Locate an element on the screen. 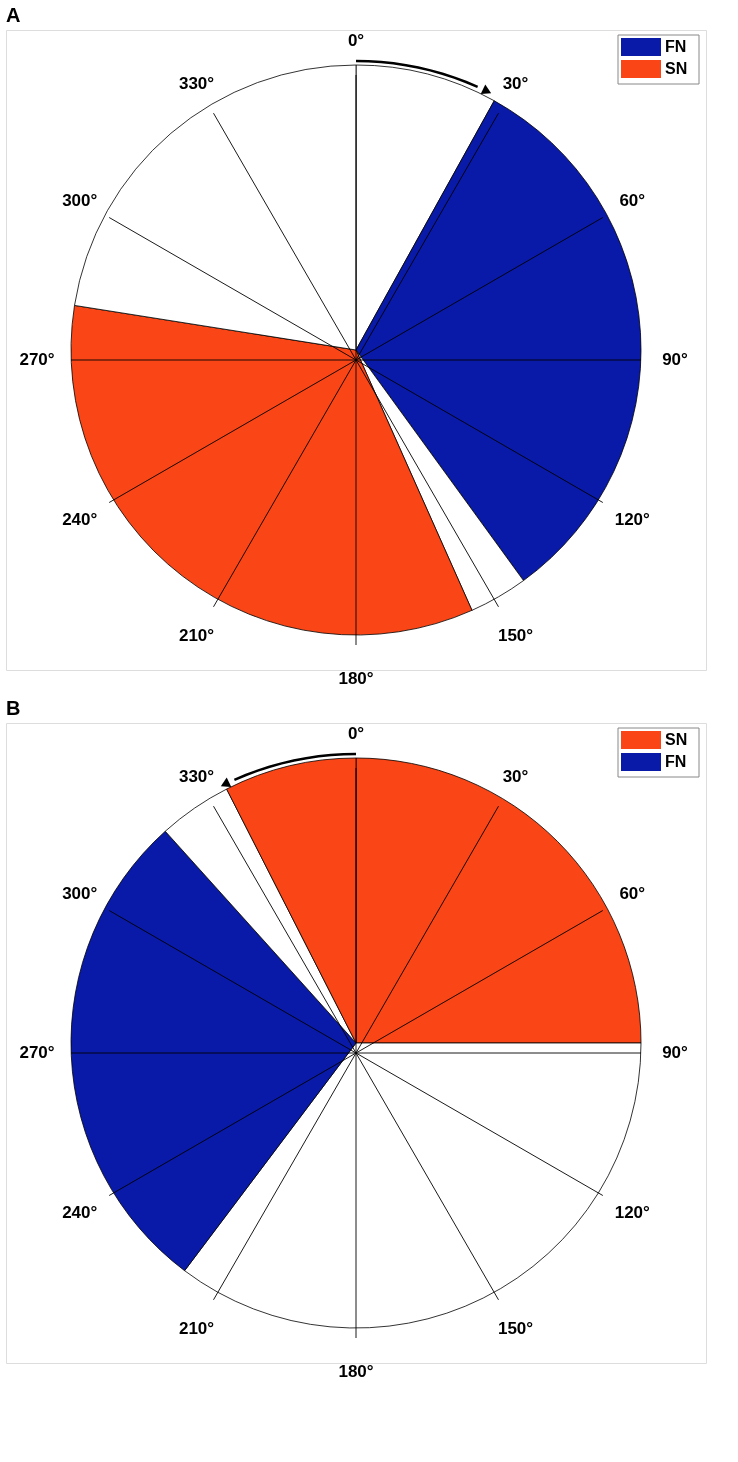  chart-title: A is located at coordinates (13, 15).